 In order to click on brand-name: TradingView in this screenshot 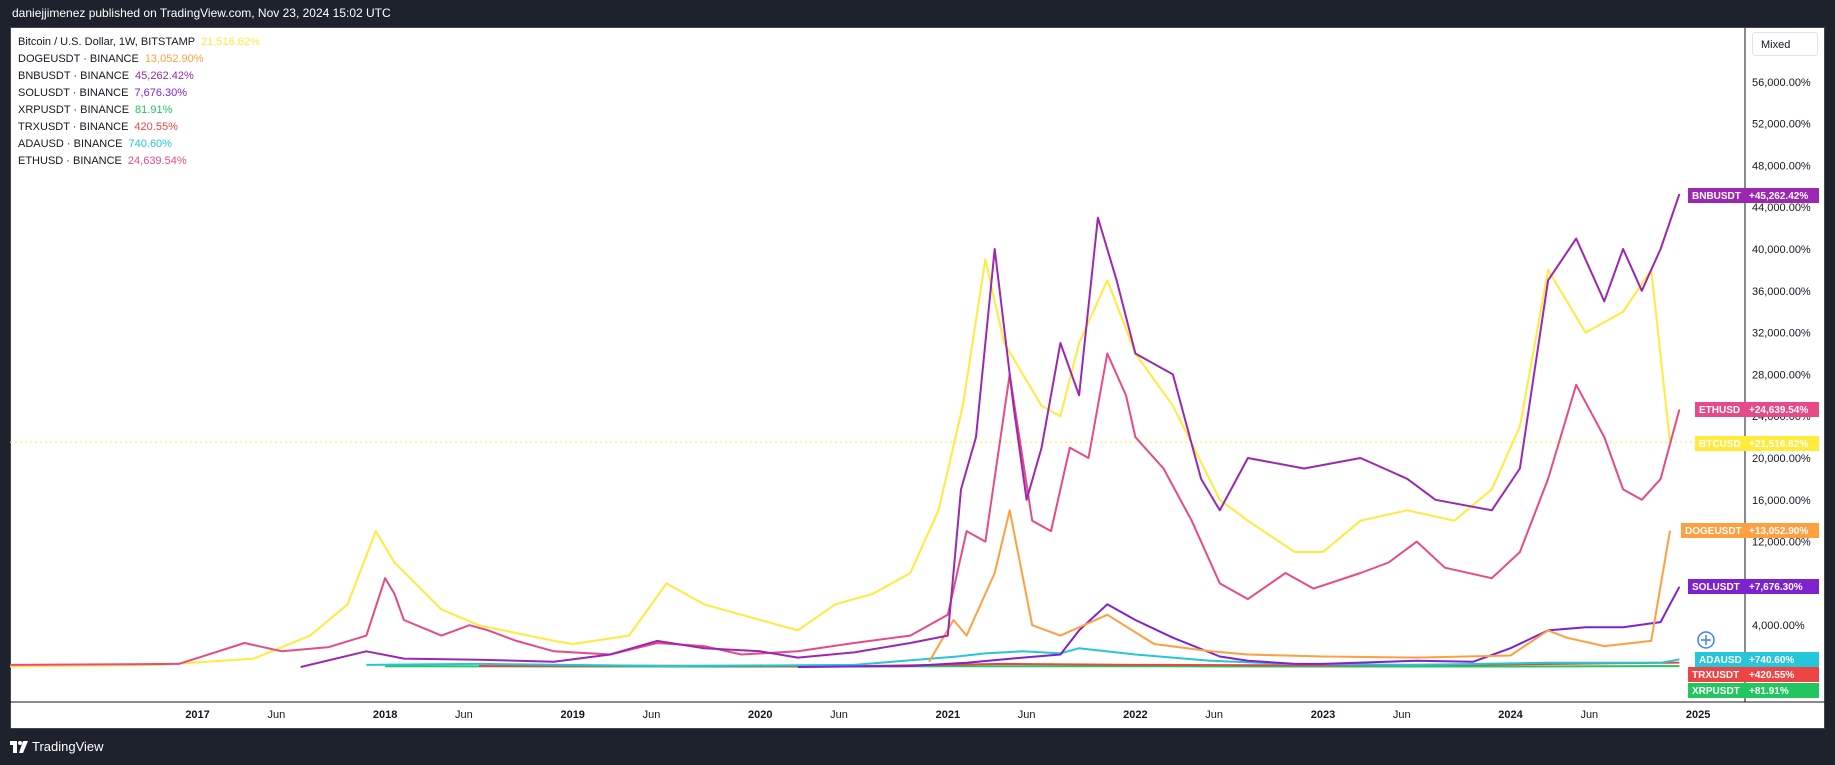, I will do `click(68, 746)`.